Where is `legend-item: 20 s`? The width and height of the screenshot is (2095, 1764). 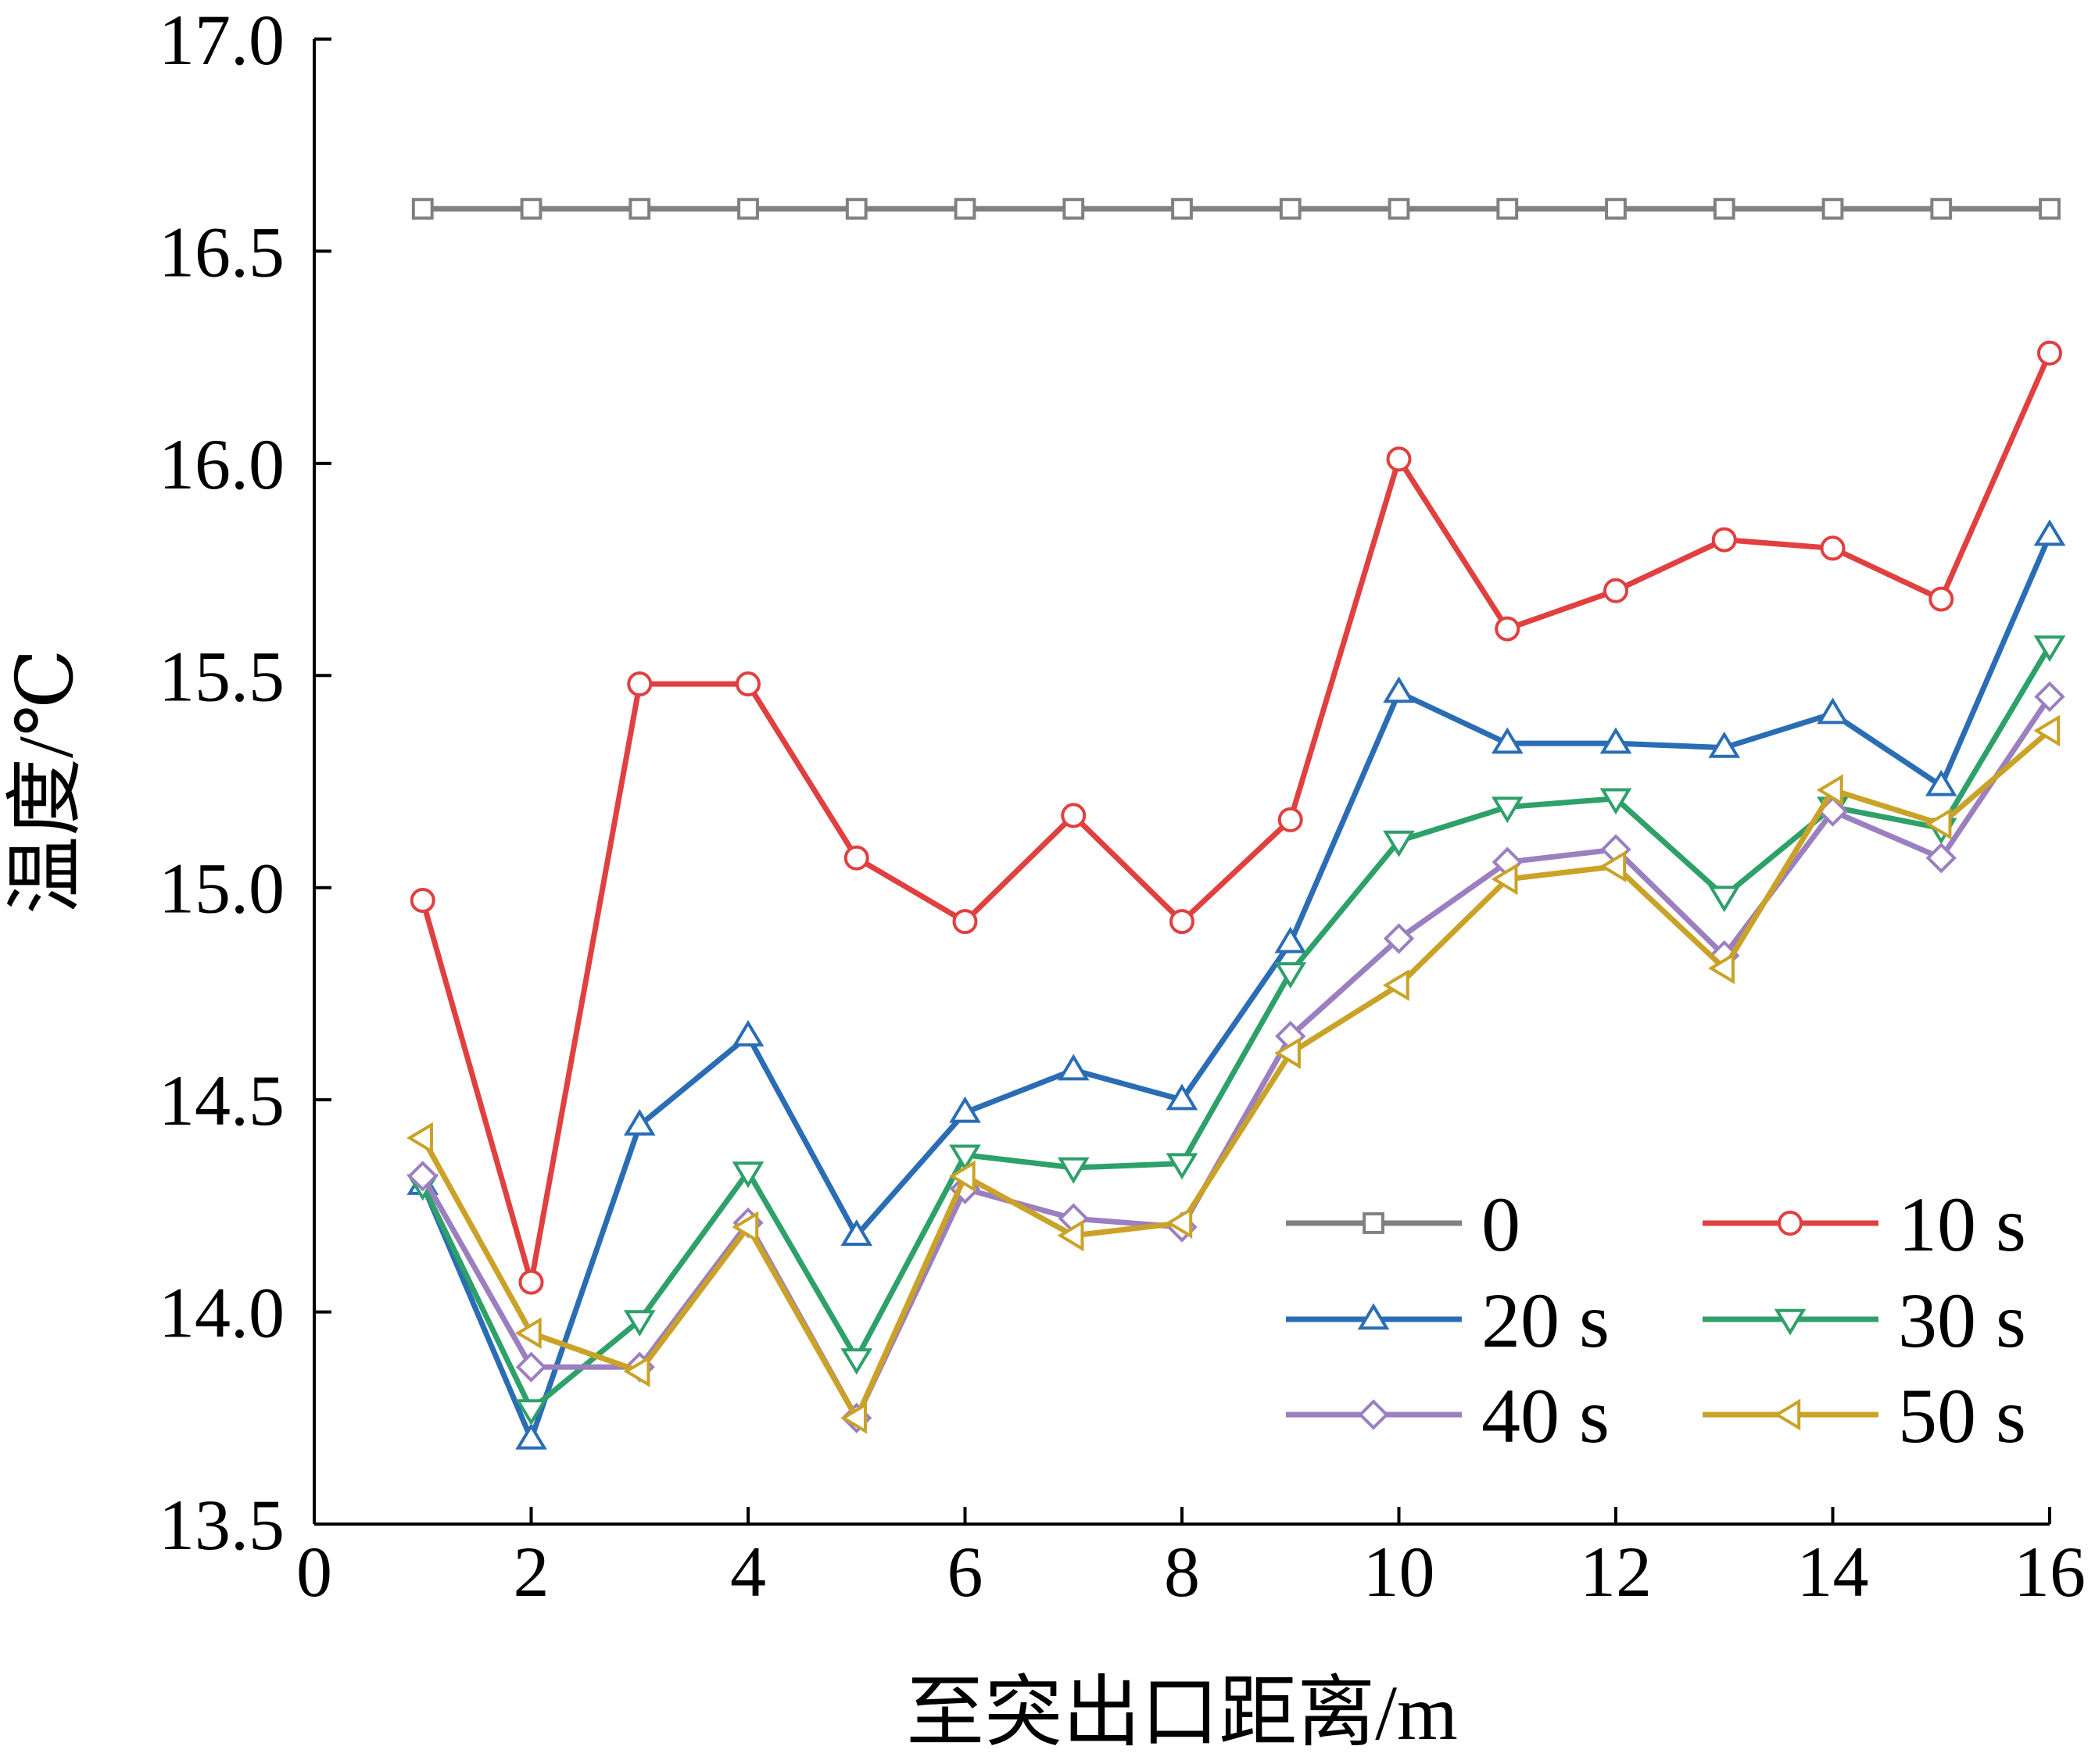 legend-item: 20 s is located at coordinates (1448, 1320).